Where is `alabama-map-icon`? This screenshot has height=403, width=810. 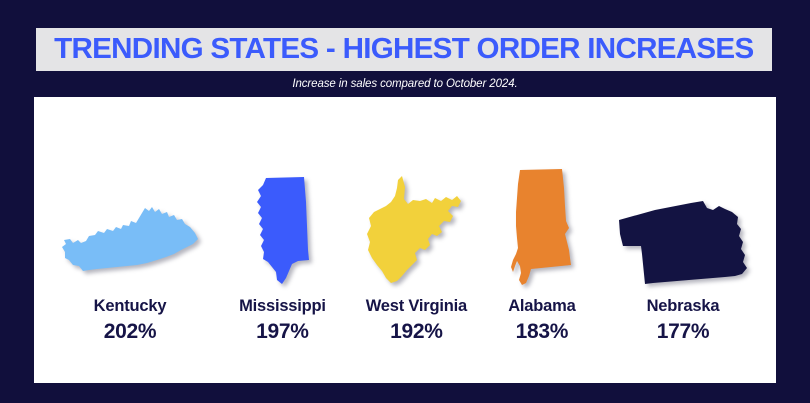 alabama-map-icon is located at coordinates (542, 223).